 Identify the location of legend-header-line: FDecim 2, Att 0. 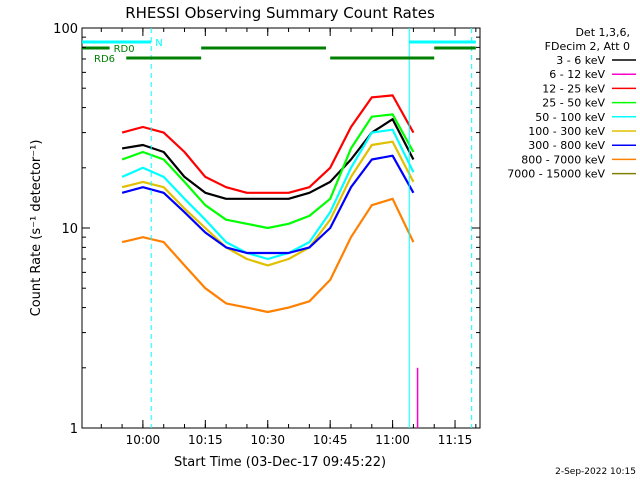
(587, 46).